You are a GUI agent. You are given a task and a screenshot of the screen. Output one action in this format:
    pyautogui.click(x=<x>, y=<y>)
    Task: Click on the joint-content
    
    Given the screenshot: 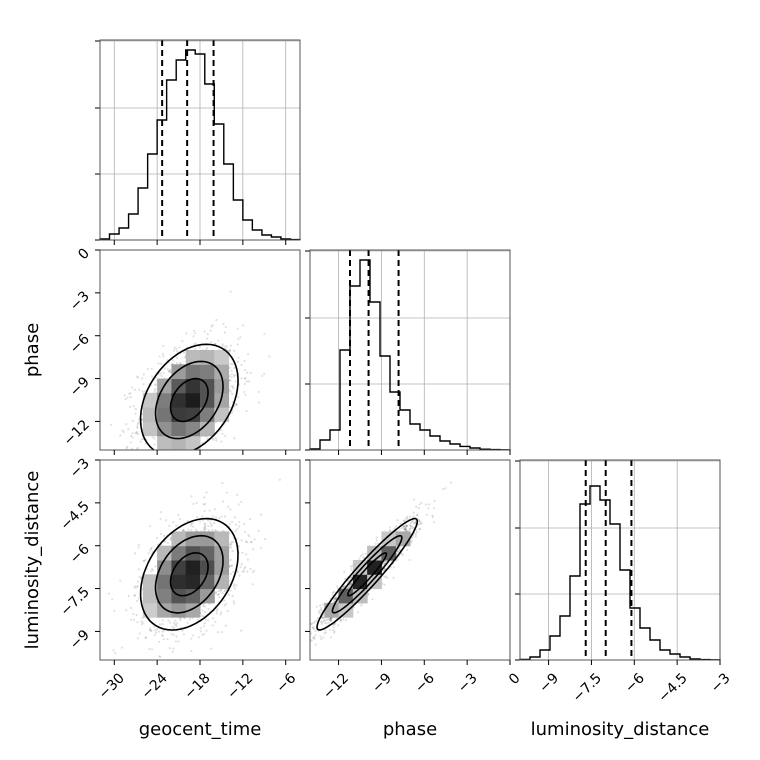 What is the action you would take?
    pyautogui.click(x=375, y=569)
    